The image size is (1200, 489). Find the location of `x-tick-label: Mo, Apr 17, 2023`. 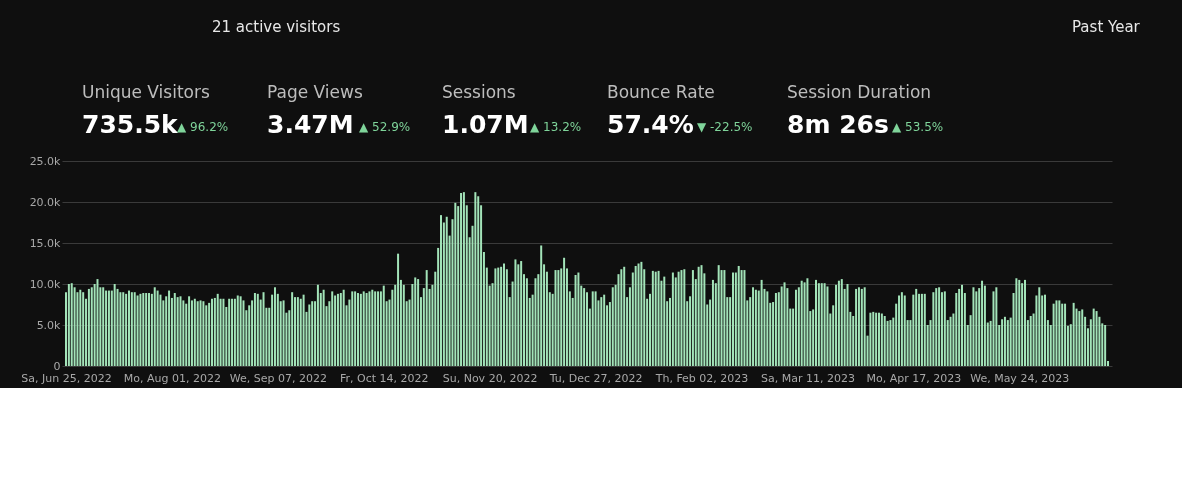

x-tick-label: Mo, Apr 17, 2023 is located at coordinates (914, 378).